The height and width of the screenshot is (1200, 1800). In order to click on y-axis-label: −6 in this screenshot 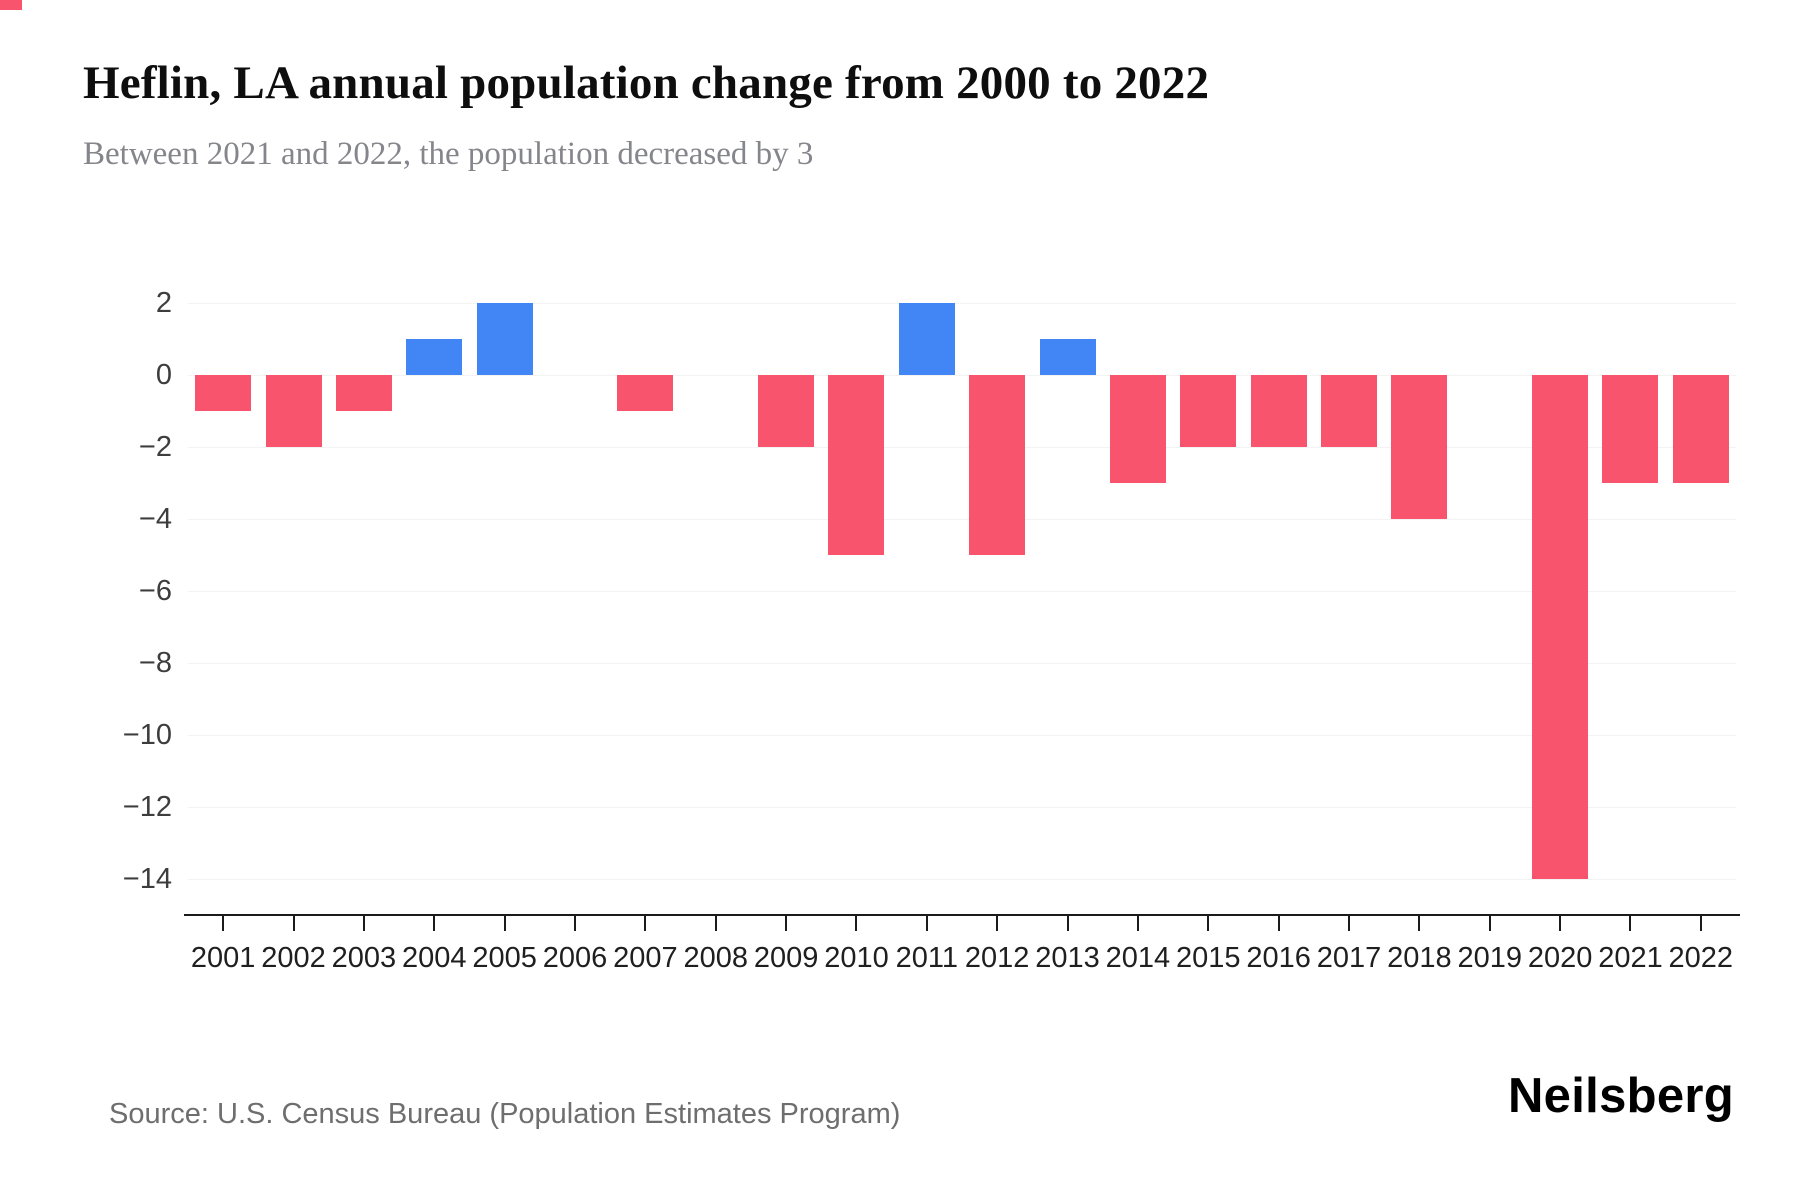, I will do `click(155, 591)`.